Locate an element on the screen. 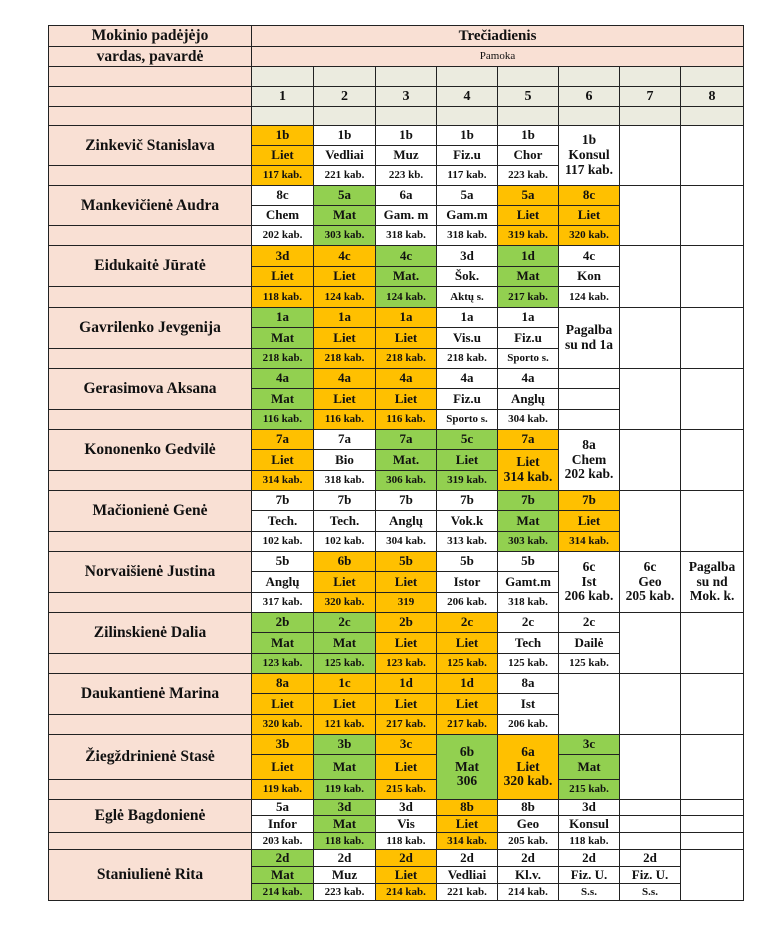  teacher-subrow: Anglų Liet Liet Istor Gamt.m is located at coordinates (396, 582).